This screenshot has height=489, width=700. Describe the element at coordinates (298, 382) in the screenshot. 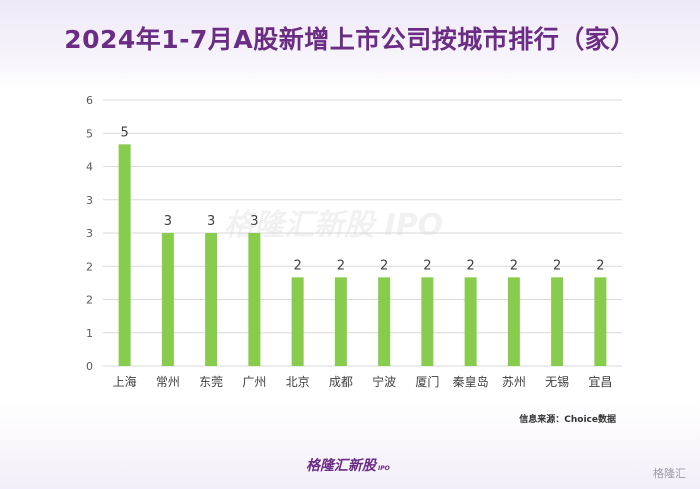

I see `x-tick-label: 北京` at that location.